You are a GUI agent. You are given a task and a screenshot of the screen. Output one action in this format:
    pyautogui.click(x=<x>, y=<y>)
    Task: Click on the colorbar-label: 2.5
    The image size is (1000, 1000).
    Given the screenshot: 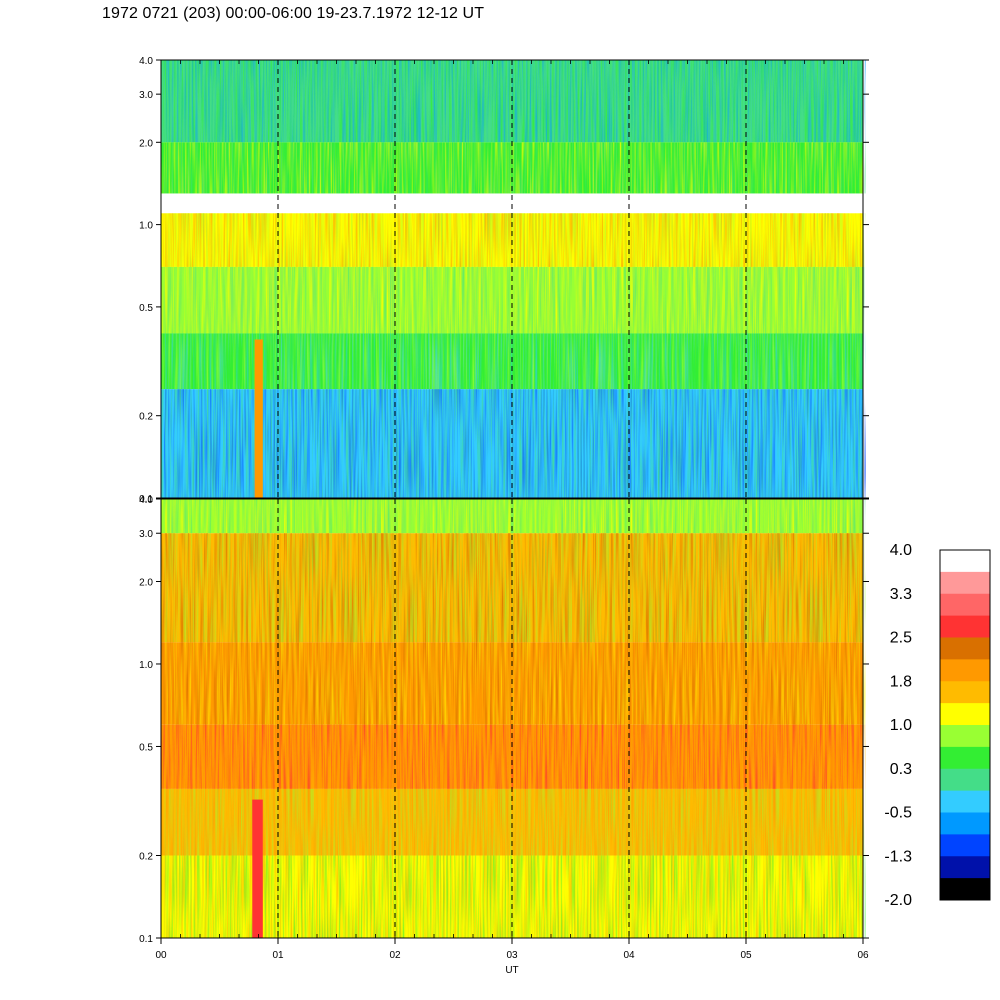 What is the action you would take?
    pyautogui.click(x=901, y=638)
    